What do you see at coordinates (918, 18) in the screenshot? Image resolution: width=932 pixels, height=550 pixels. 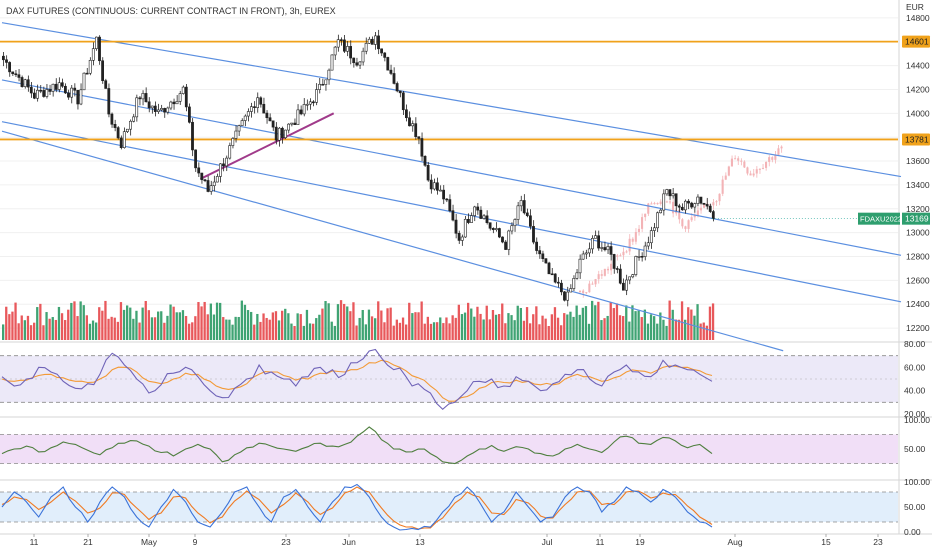 I see `price-axis-label: 14800` at bounding box center [918, 18].